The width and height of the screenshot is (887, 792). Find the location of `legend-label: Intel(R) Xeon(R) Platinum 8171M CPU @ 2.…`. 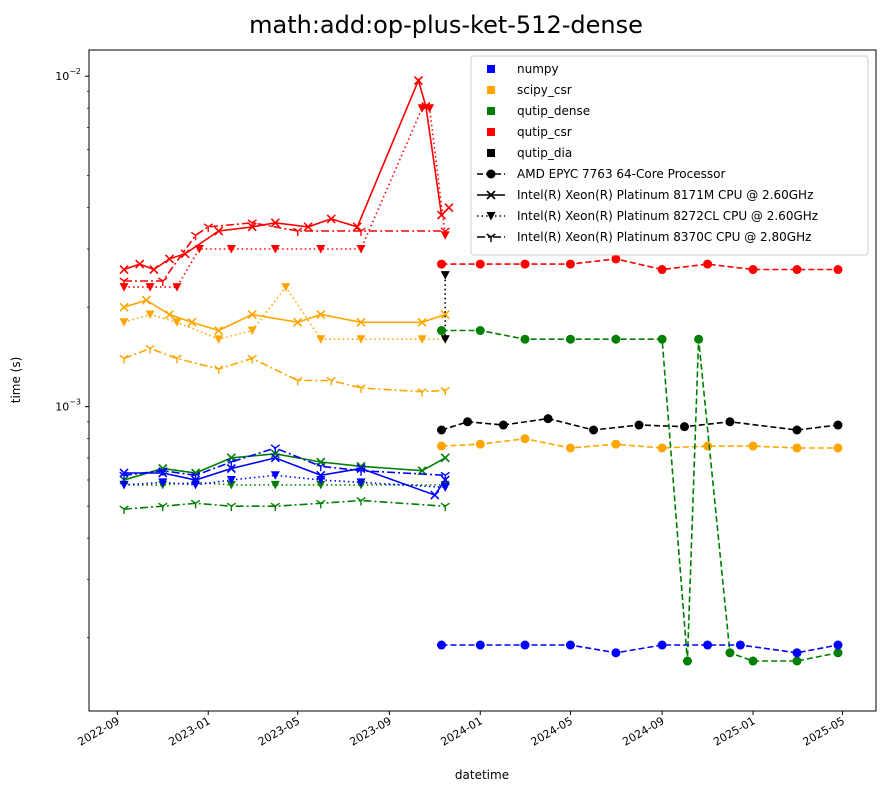

legend-label: Intel(R) Xeon(R) Platinum 8171M CPU @ 2.… is located at coordinates (665, 195).